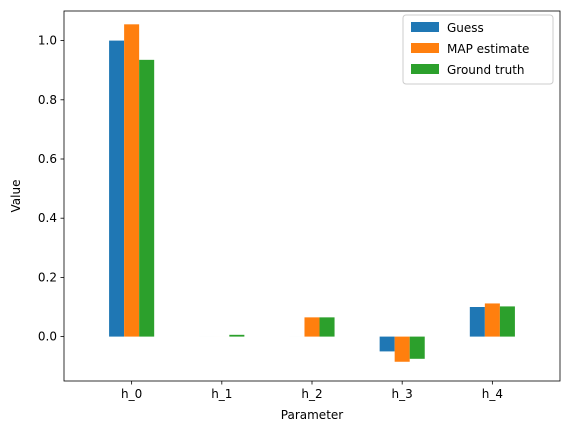 This screenshot has height=433, width=567. I want to click on x-tick-label: h_3, so click(402, 394).